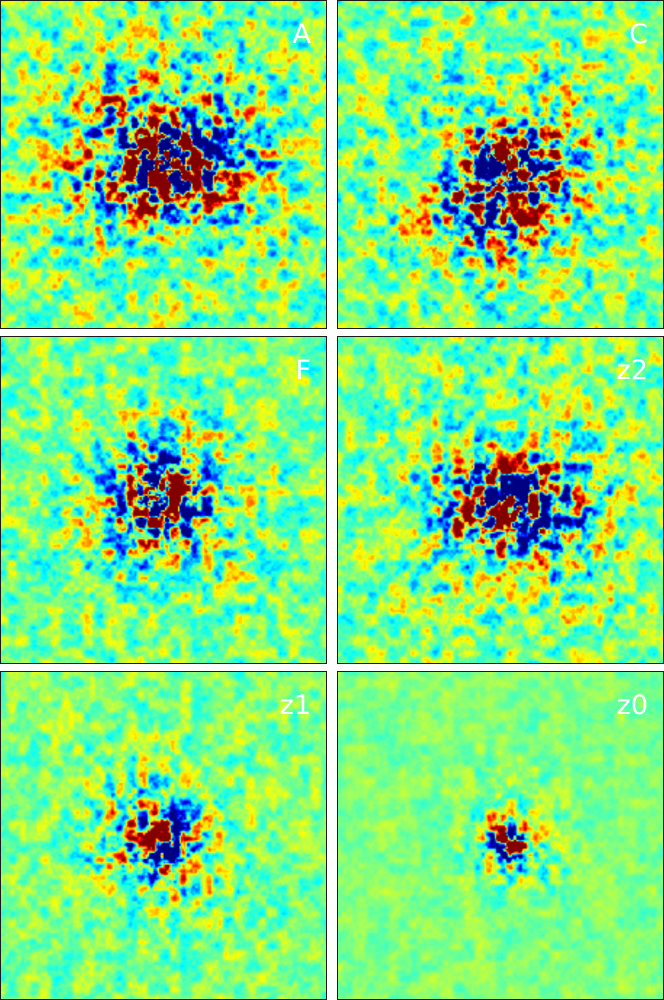 Image resolution: width=664 pixels, height=1000 pixels. What do you see at coordinates (301, 34) in the screenshot?
I see `panel-label-a: A` at bounding box center [301, 34].